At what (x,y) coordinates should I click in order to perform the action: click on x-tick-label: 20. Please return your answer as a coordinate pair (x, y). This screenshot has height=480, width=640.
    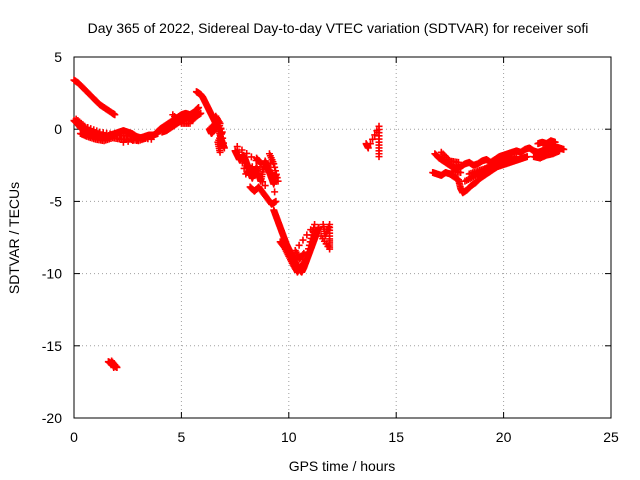
    Looking at the image, I should click on (504, 437).